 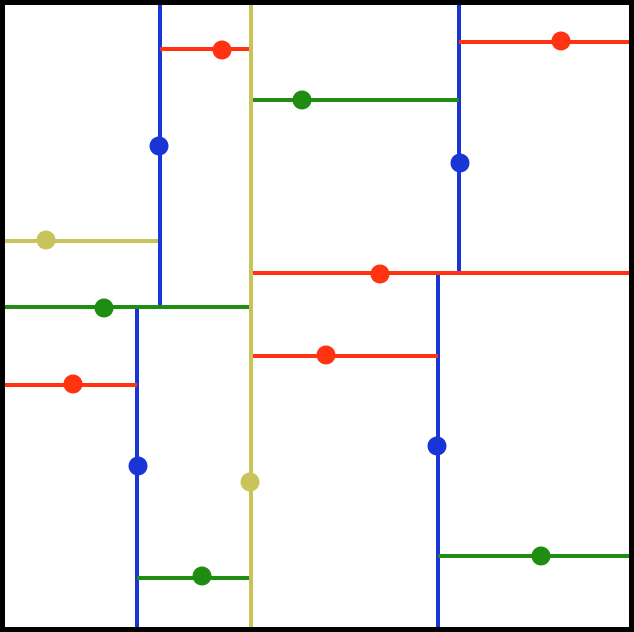 What do you see at coordinates (46, 240) in the screenshot?
I see `yellow-horizontal-left-point` at bounding box center [46, 240].